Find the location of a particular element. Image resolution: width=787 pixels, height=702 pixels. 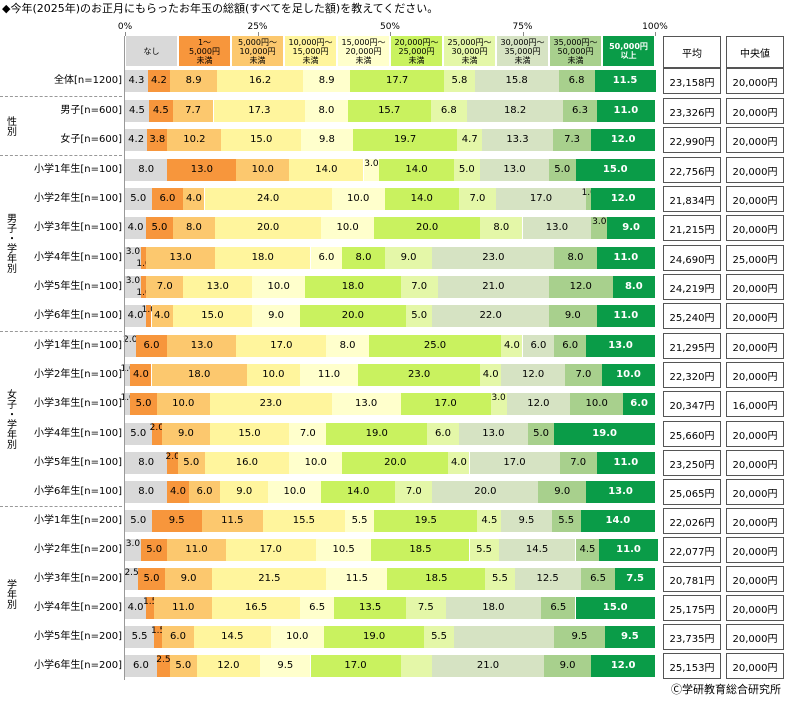

data-label: 11.0 is located at coordinates (626, 257).